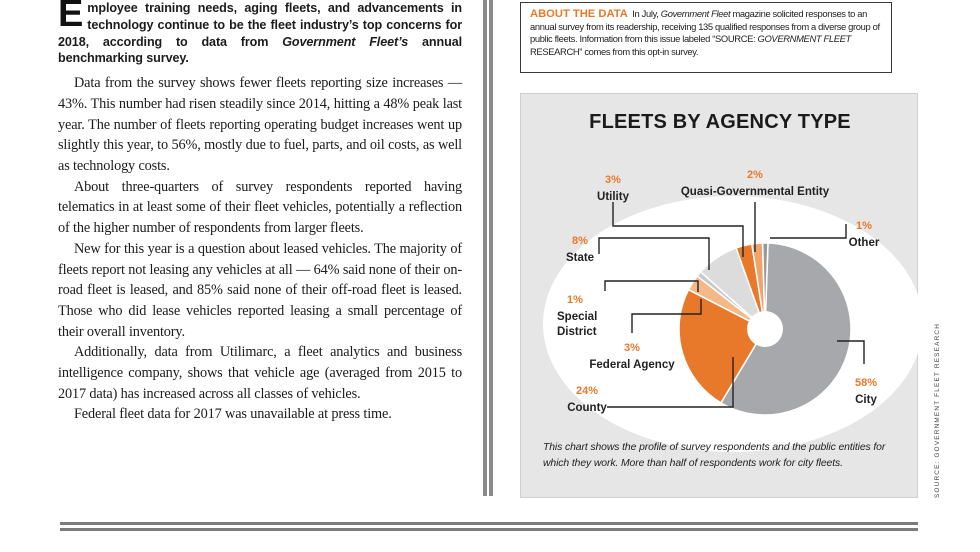 This screenshot has width=980, height=552. I want to click on leader-lines, so click(731, 305).